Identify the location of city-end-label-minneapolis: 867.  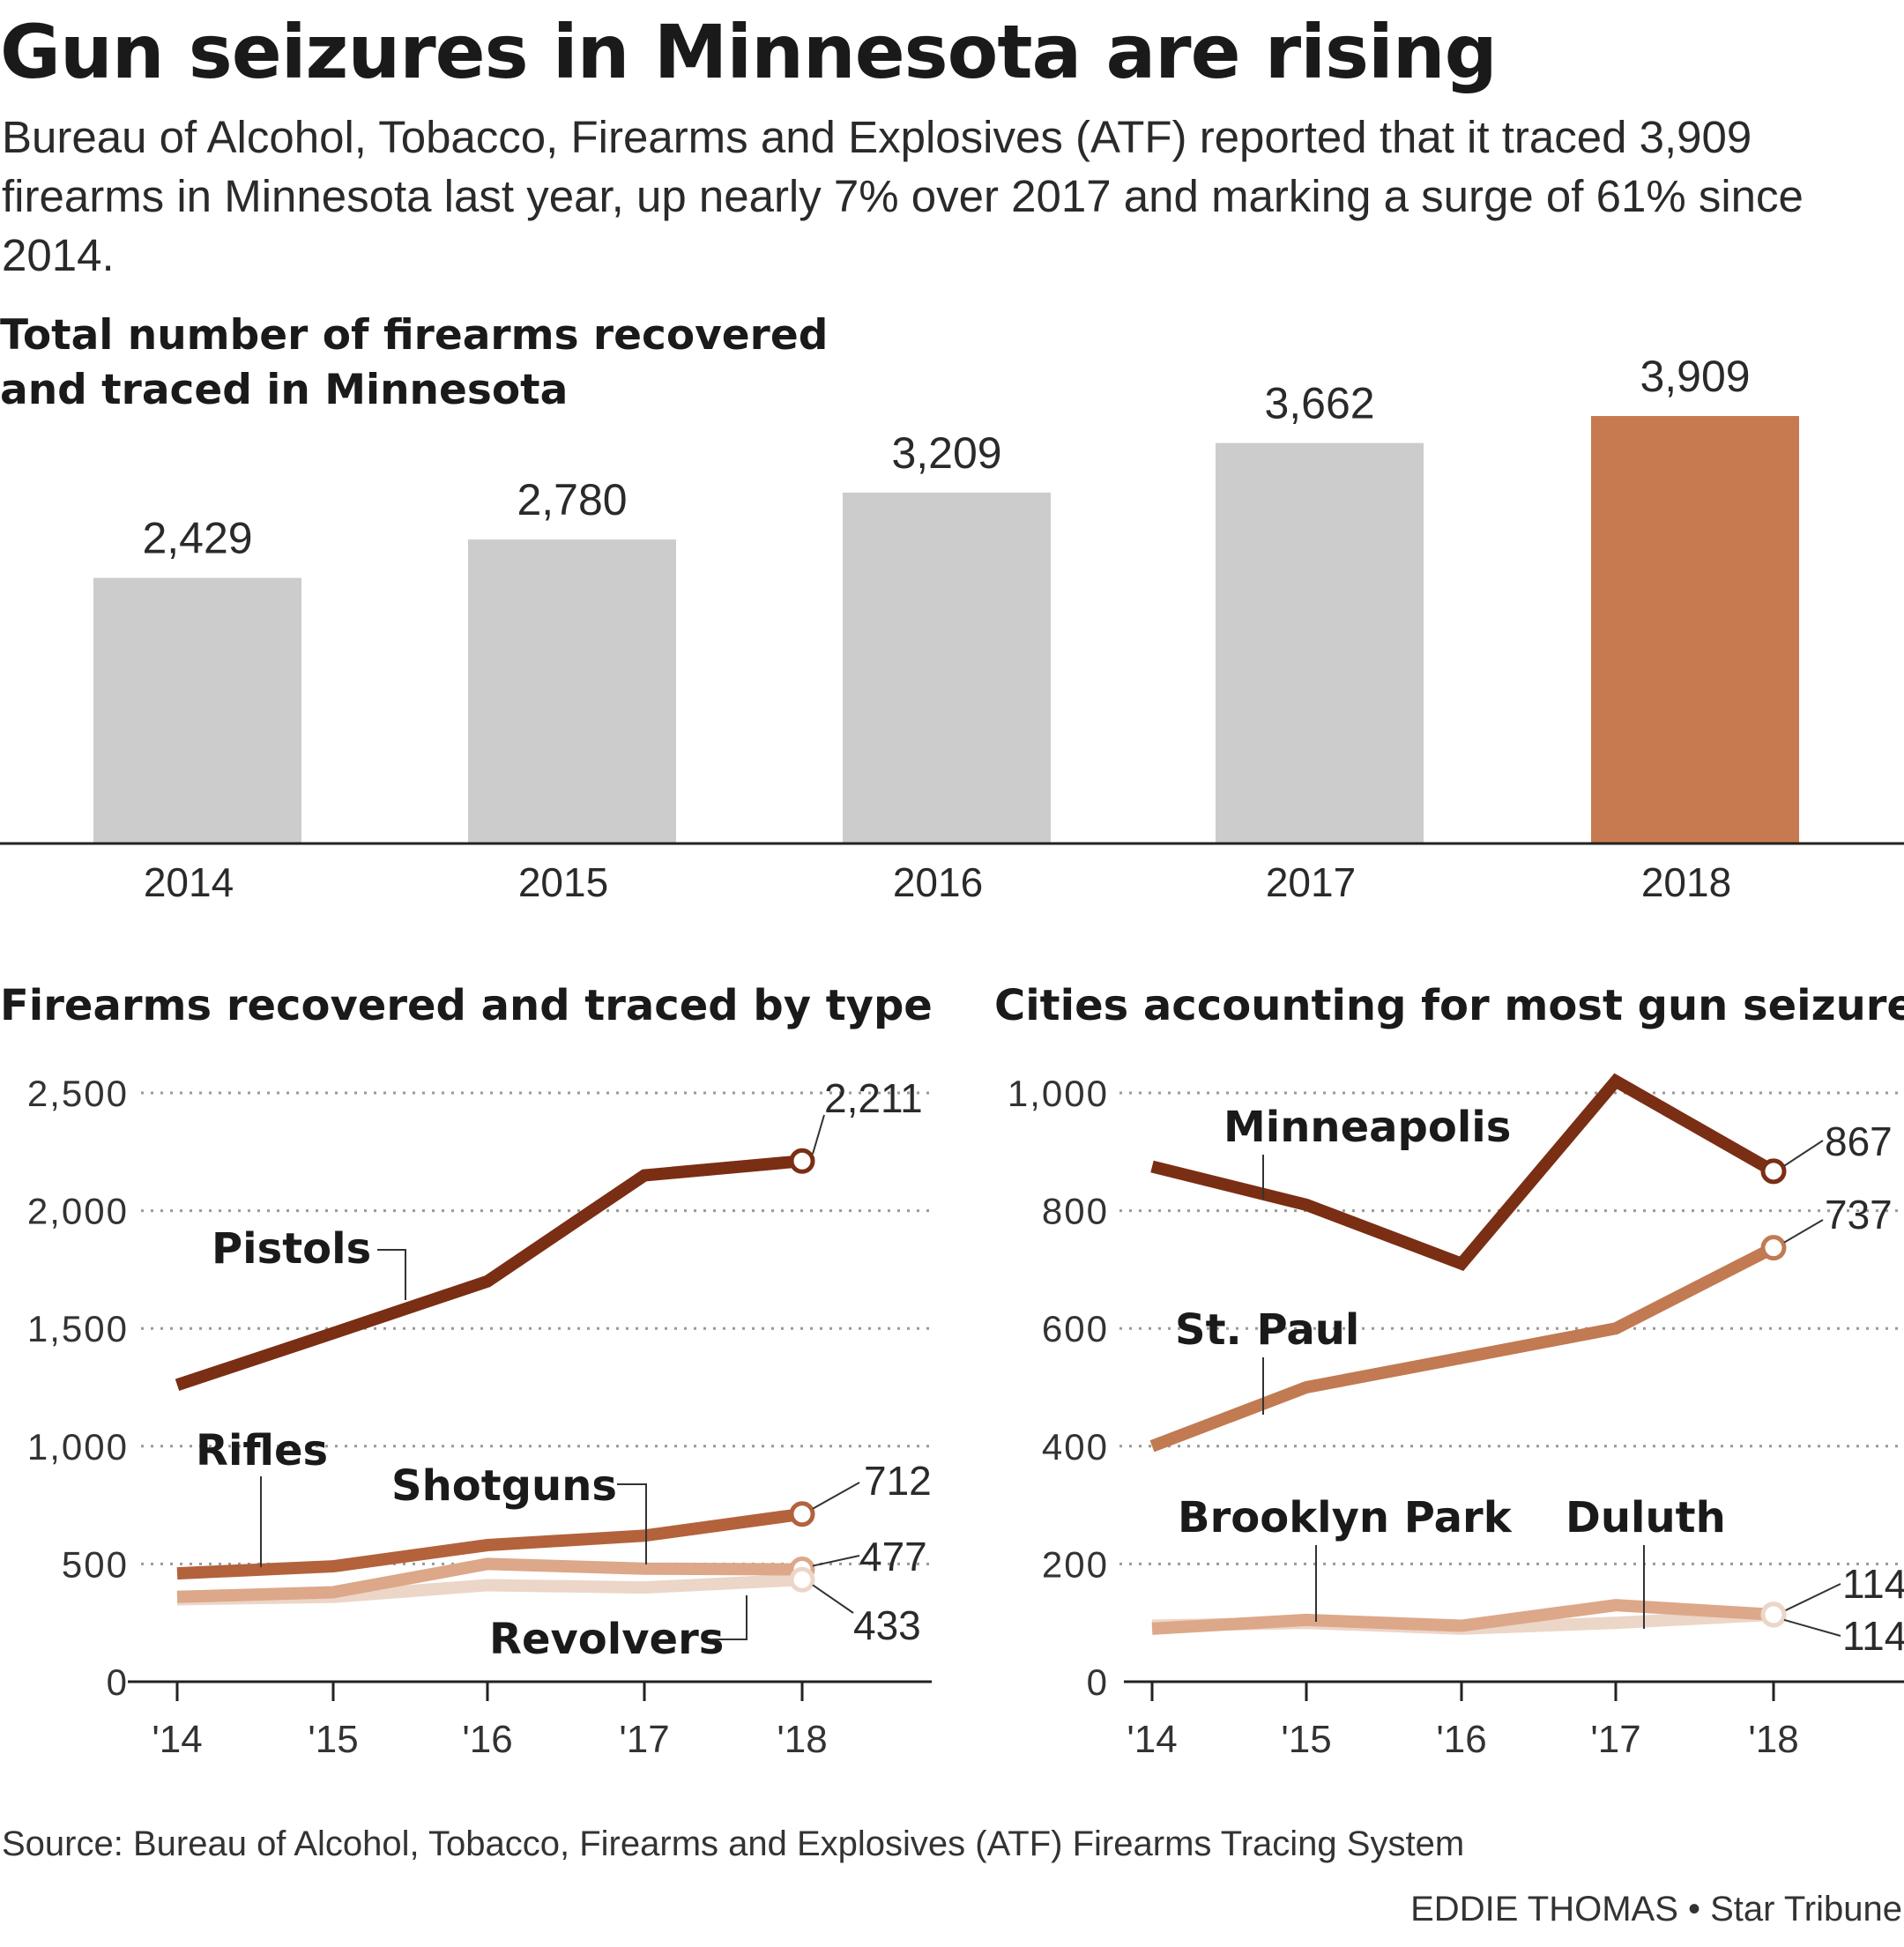
(1859, 1141).